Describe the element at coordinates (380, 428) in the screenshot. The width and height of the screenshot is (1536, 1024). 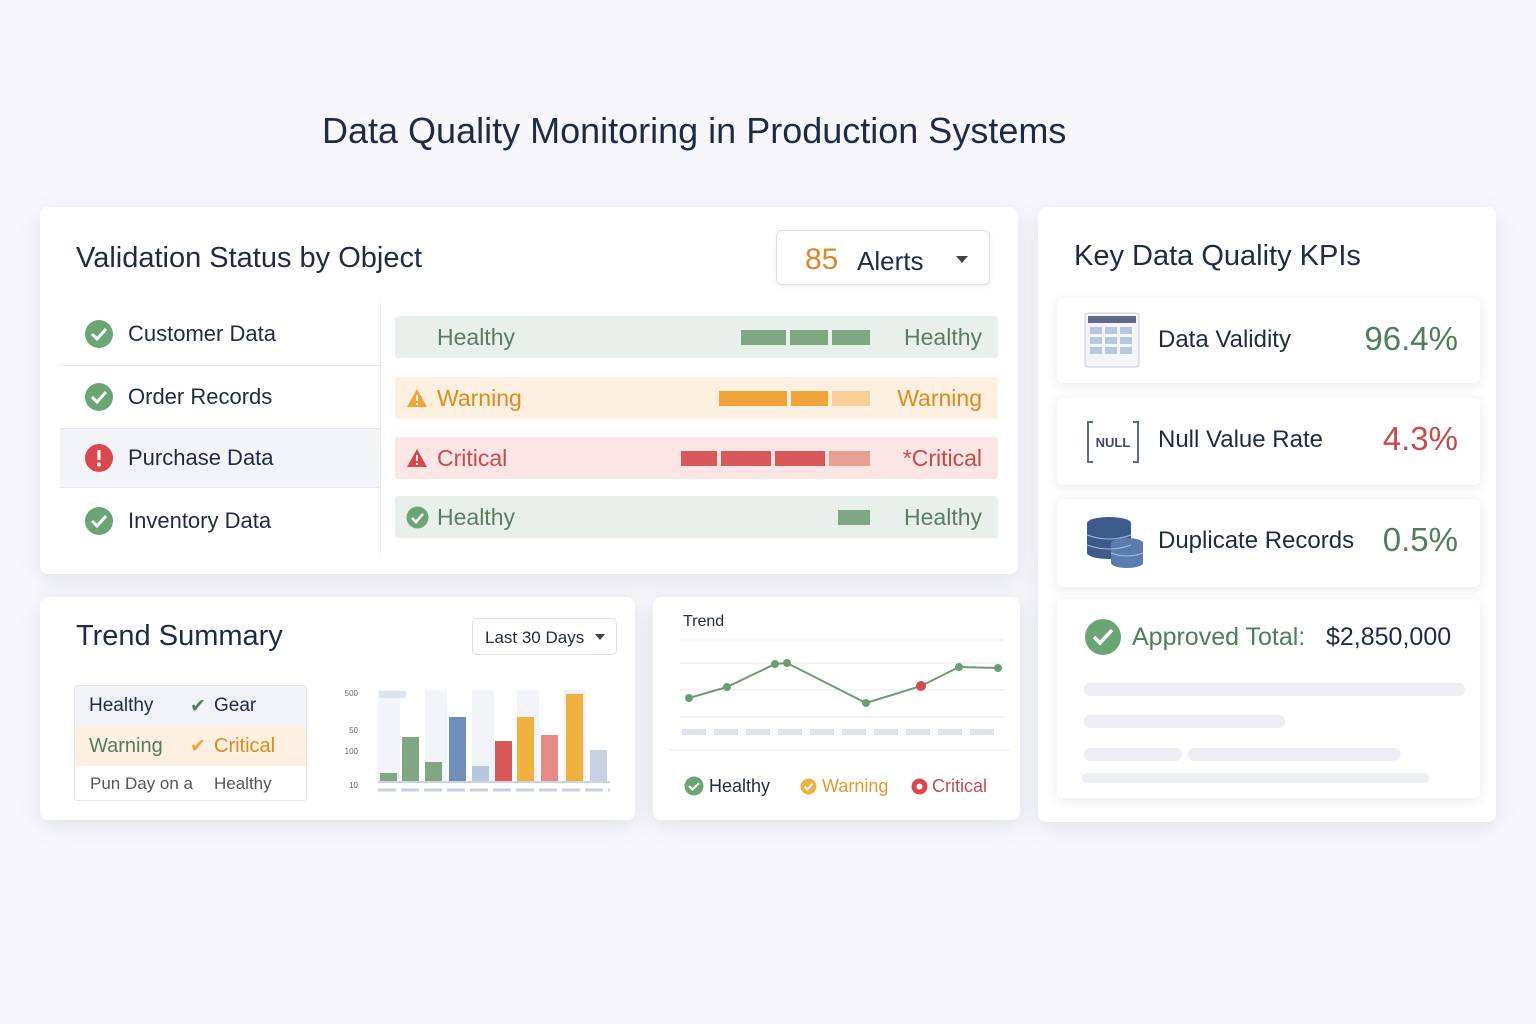
I see `divider` at that location.